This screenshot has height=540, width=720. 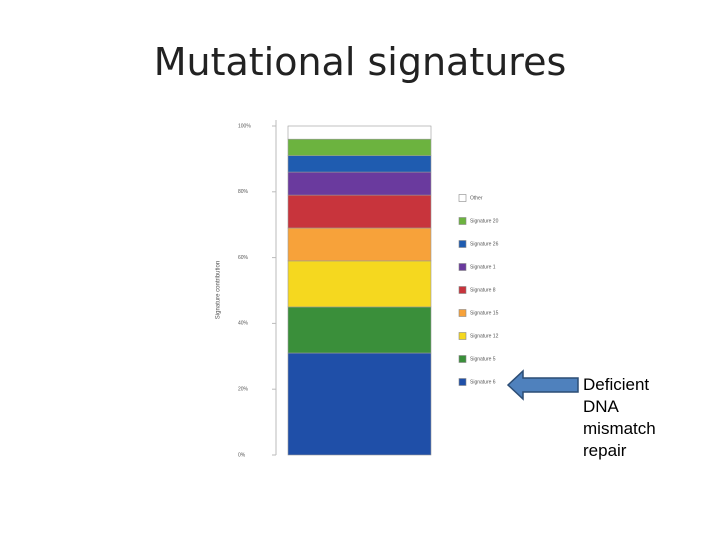 What do you see at coordinates (360, 62) in the screenshot?
I see `slide-title: Mutational signatures` at bounding box center [360, 62].